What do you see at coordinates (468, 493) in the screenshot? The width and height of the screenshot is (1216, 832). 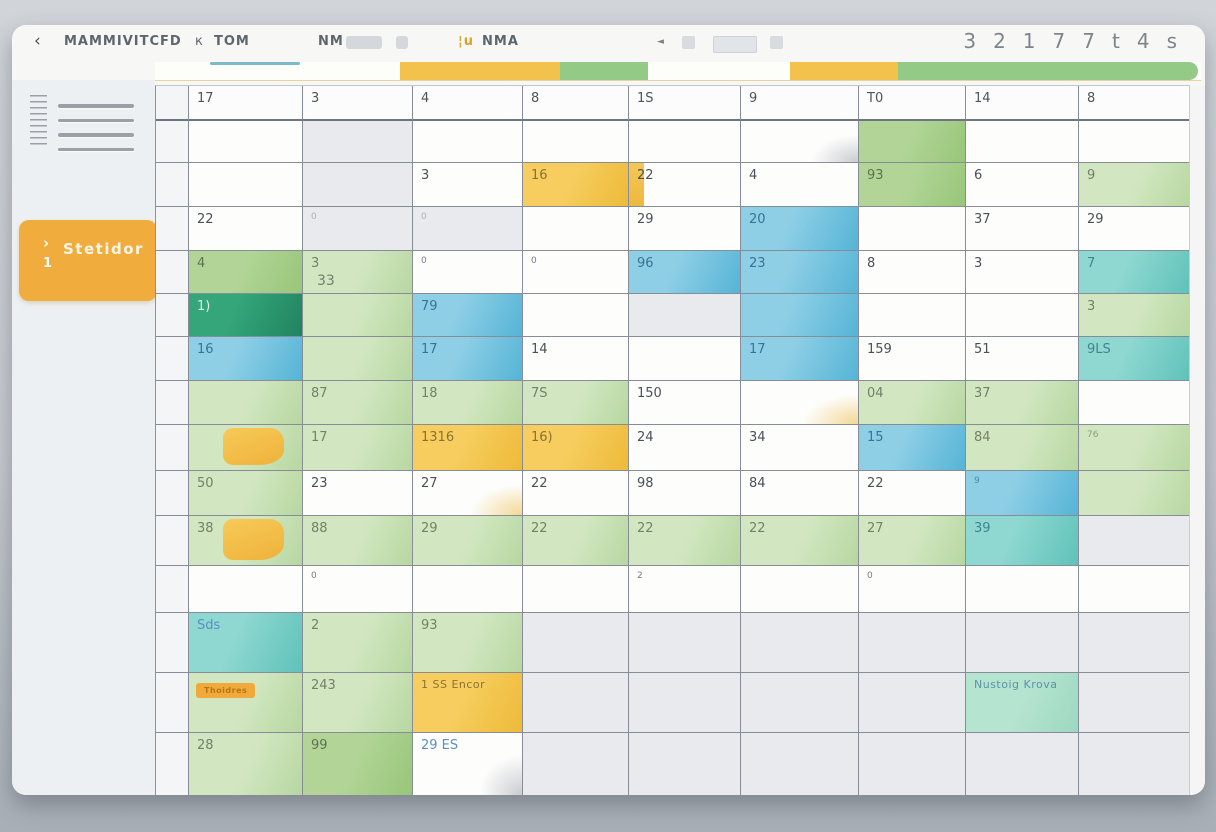 I see `calendar-cell: 27` at bounding box center [468, 493].